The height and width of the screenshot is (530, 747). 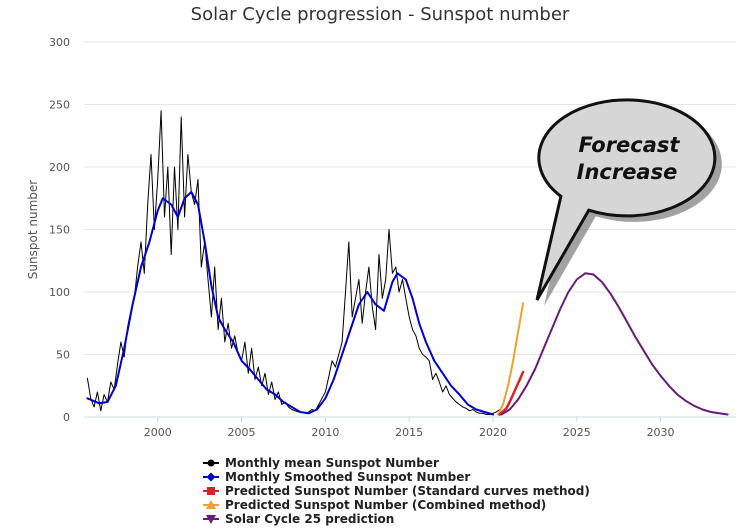 What do you see at coordinates (59, 42) in the screenshot?
I see `y-tick-label: 300` at bounding box center [59, 42].